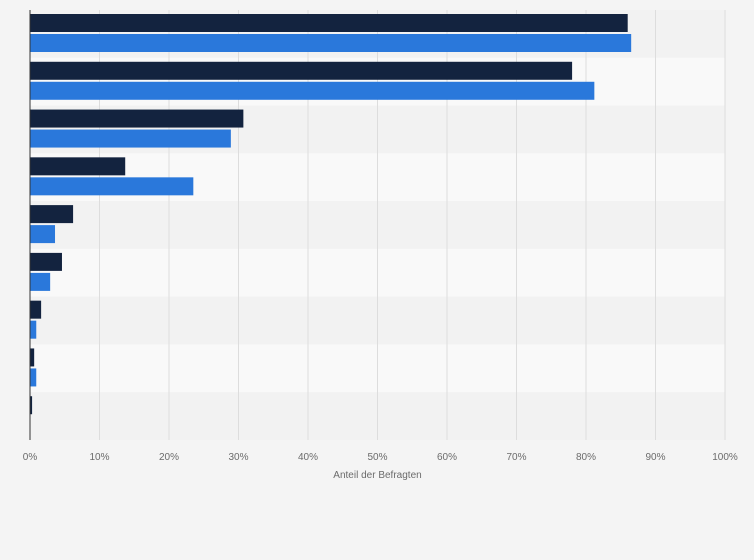  I want to click on x-axis-ticks: 0% 10% 20% 30% 40% 50% 60% 70% 80% 90% 100%, so click(380, 457).